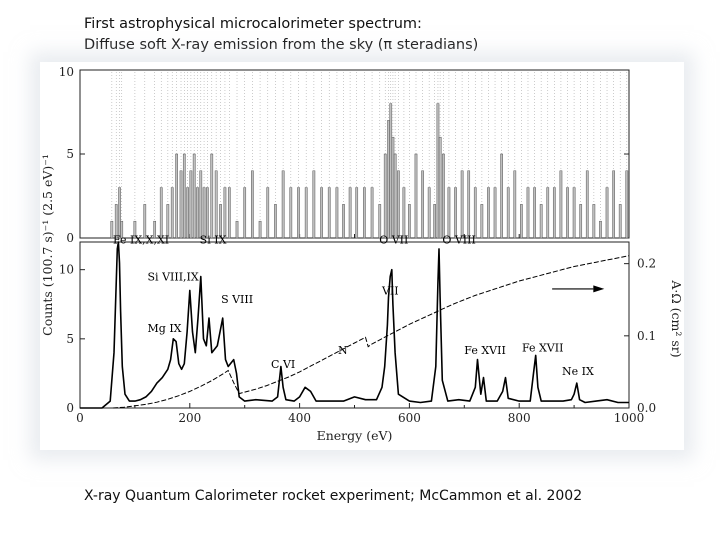 This screenshot has width=720, height=540. What do you see at coordinates (646, 408) in the screenshot?
I see `right-ytick-label: 0.0` at bounding box center [646, 408].